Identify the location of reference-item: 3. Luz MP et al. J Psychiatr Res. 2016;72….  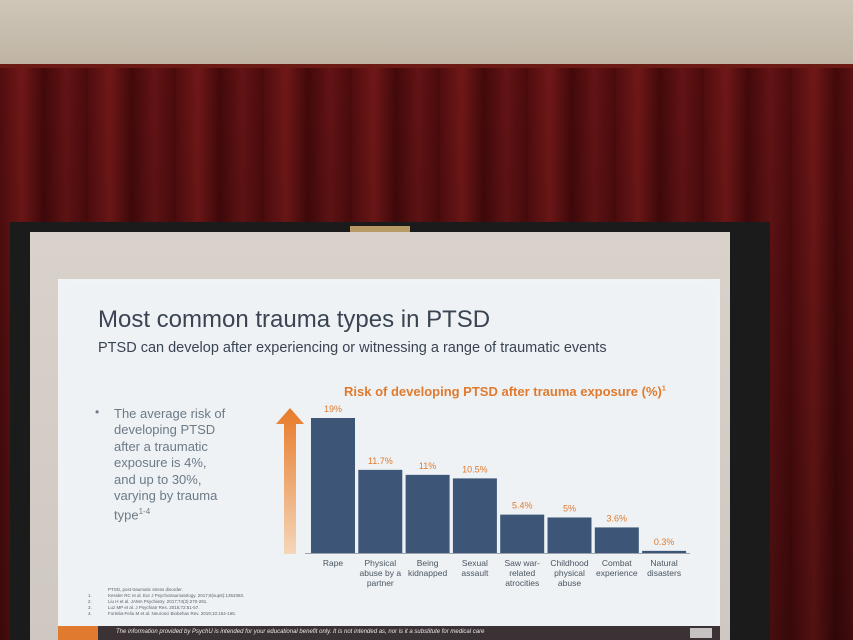
(238, 608).